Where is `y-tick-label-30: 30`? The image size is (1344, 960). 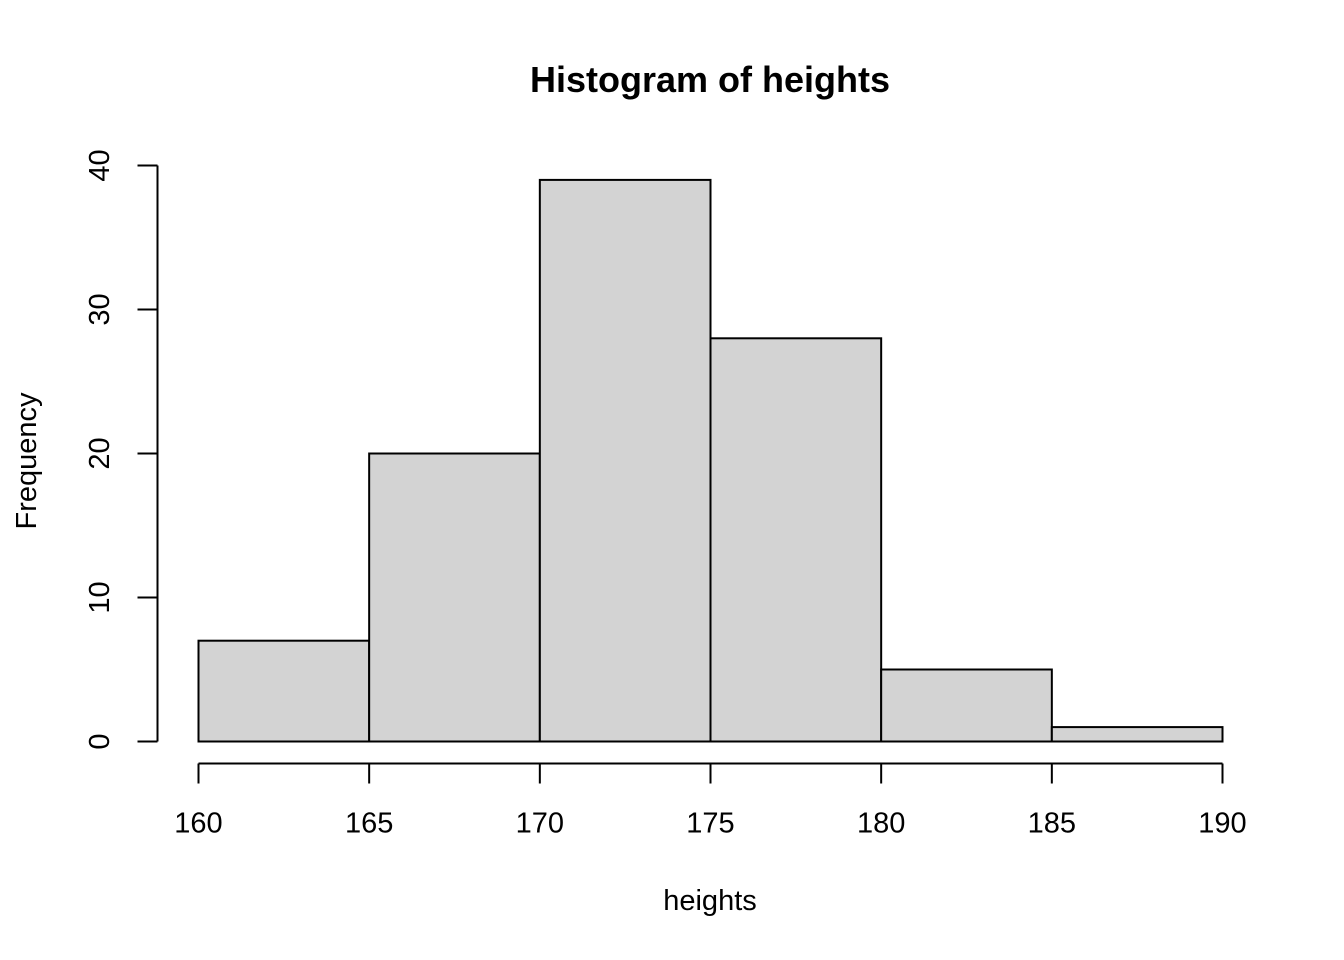
y-tick-label-30: 30 is located at coordinates (100, 309).